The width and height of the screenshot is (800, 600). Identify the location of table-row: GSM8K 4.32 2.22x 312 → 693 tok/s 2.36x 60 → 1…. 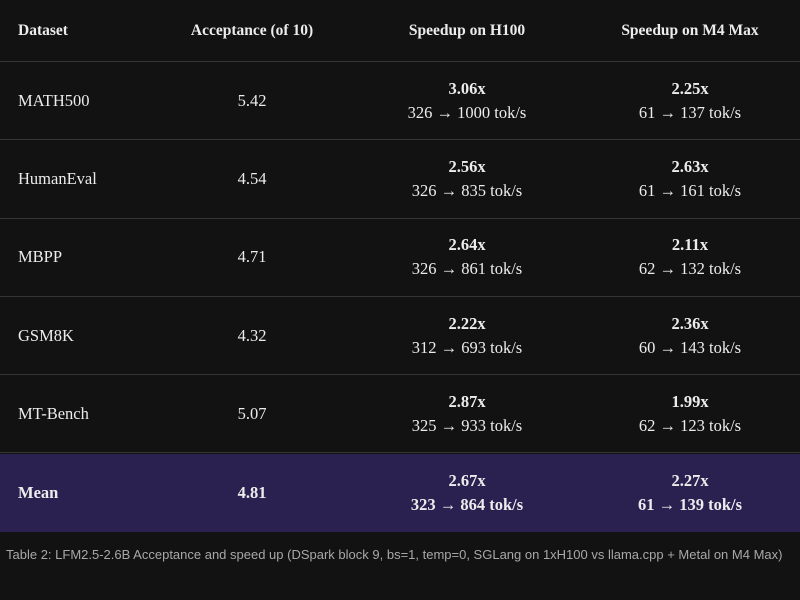
(400, 336).